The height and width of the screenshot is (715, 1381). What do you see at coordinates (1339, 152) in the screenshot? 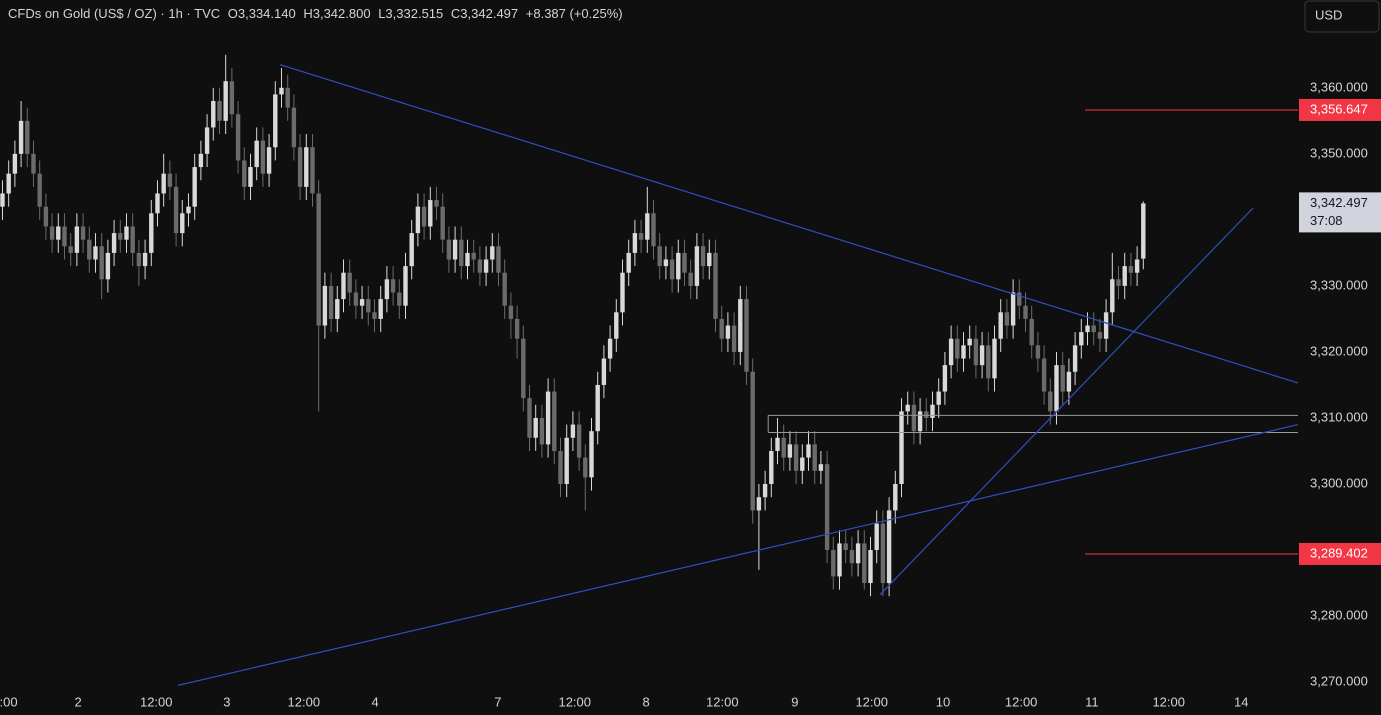
I see `y-tick-label: 3,350.000` at bounding box center [1339, 152].